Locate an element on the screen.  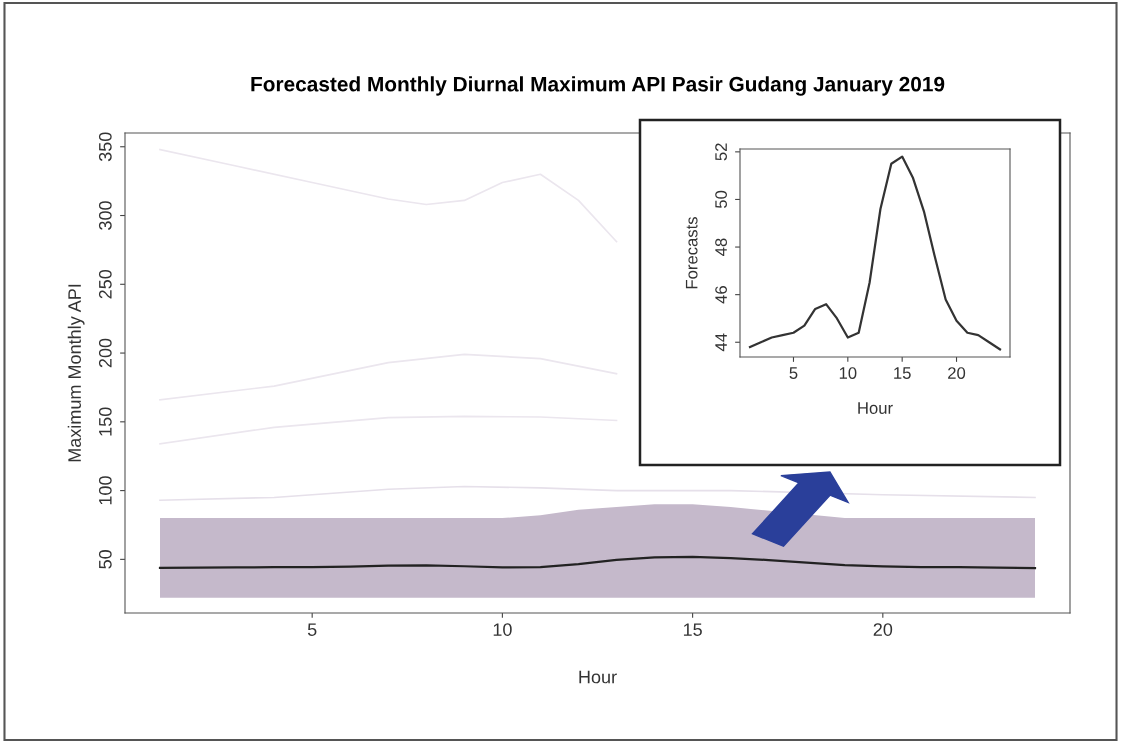
y-tick-label: 100 is located at coordinates (105, 490).